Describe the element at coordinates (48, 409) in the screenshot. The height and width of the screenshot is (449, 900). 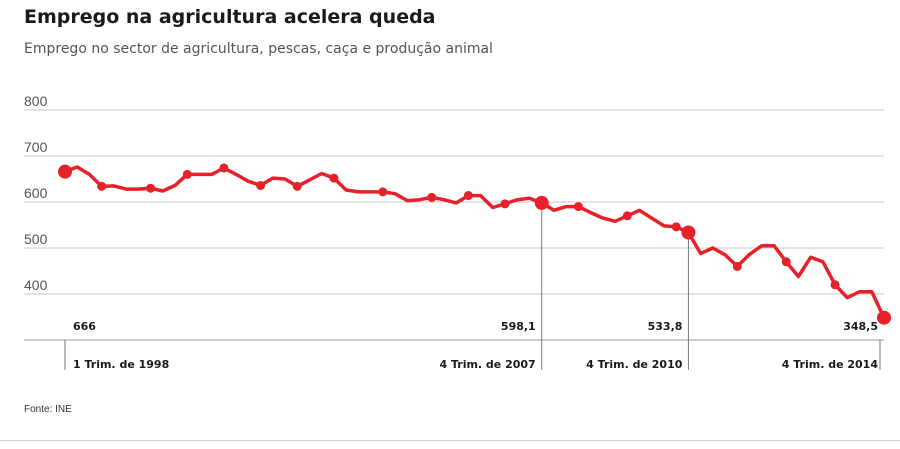
I see `source-note: Fonte: INE` at that location.